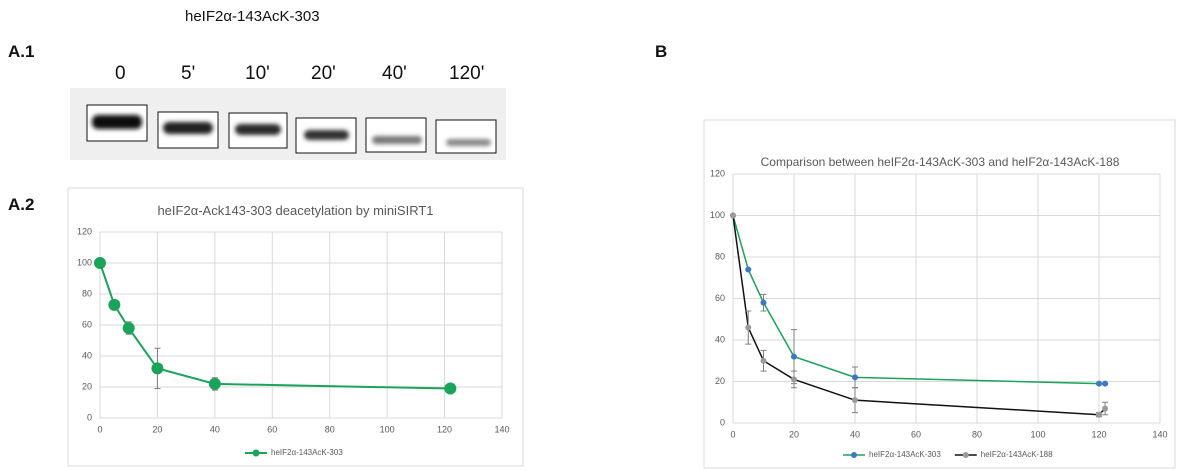 The image size is (1178, 471). What do you see at coordinates (21, 204) in the screenshot?
I see `panel-label: A.2` at bounding box center [21, 204].